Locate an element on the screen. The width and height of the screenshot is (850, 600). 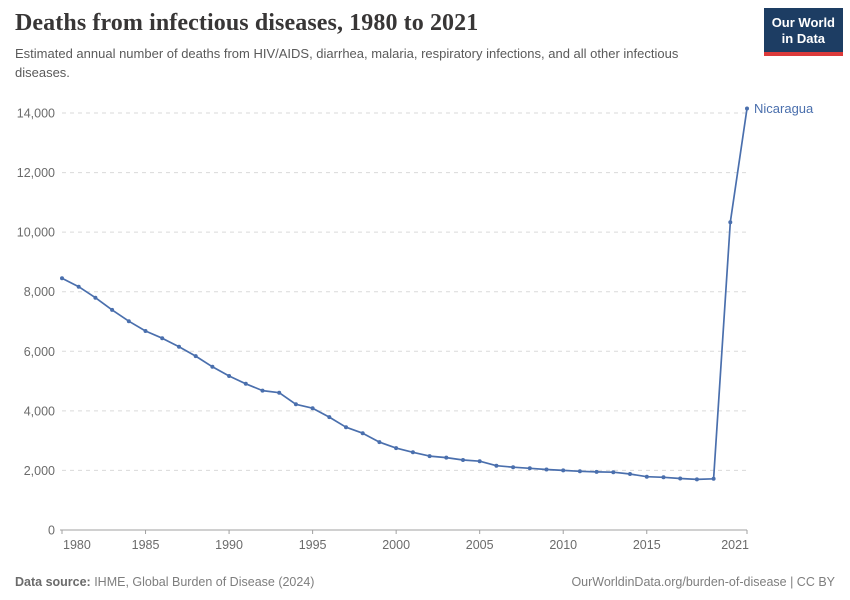
owid-logo-line1: Our World is located at coordinates (803, 22).